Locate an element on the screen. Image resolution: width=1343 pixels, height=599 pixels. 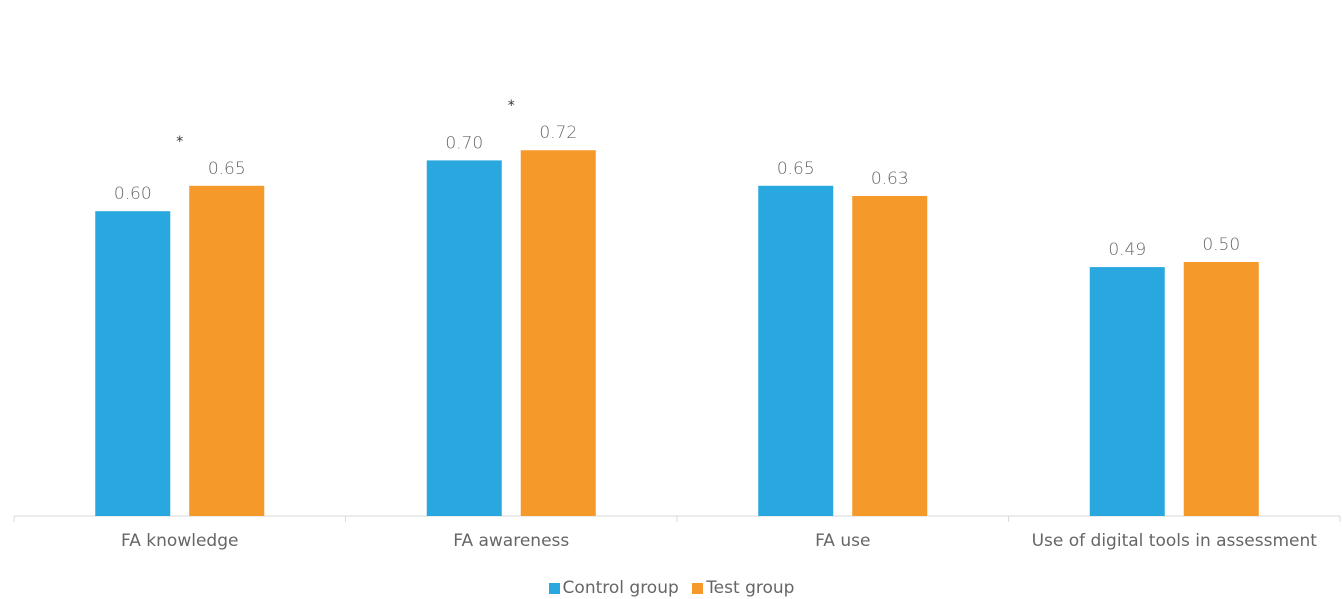
data-label: 0.49 is located at coordinates (1127, 250).